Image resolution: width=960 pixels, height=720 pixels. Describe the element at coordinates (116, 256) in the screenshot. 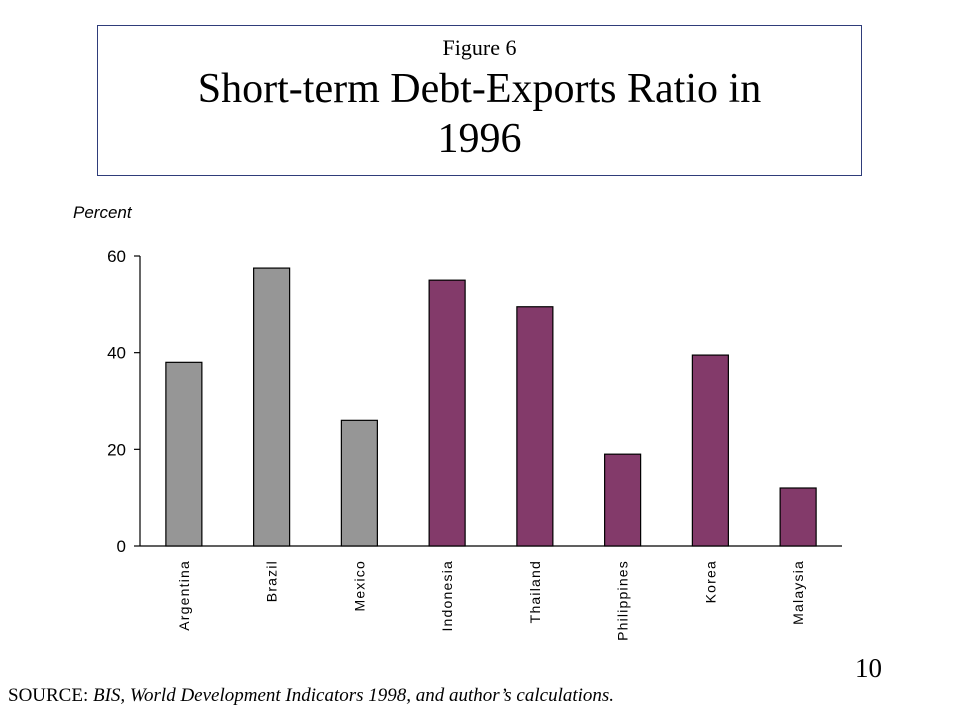

I see `y-tick-label: 60` at that location.